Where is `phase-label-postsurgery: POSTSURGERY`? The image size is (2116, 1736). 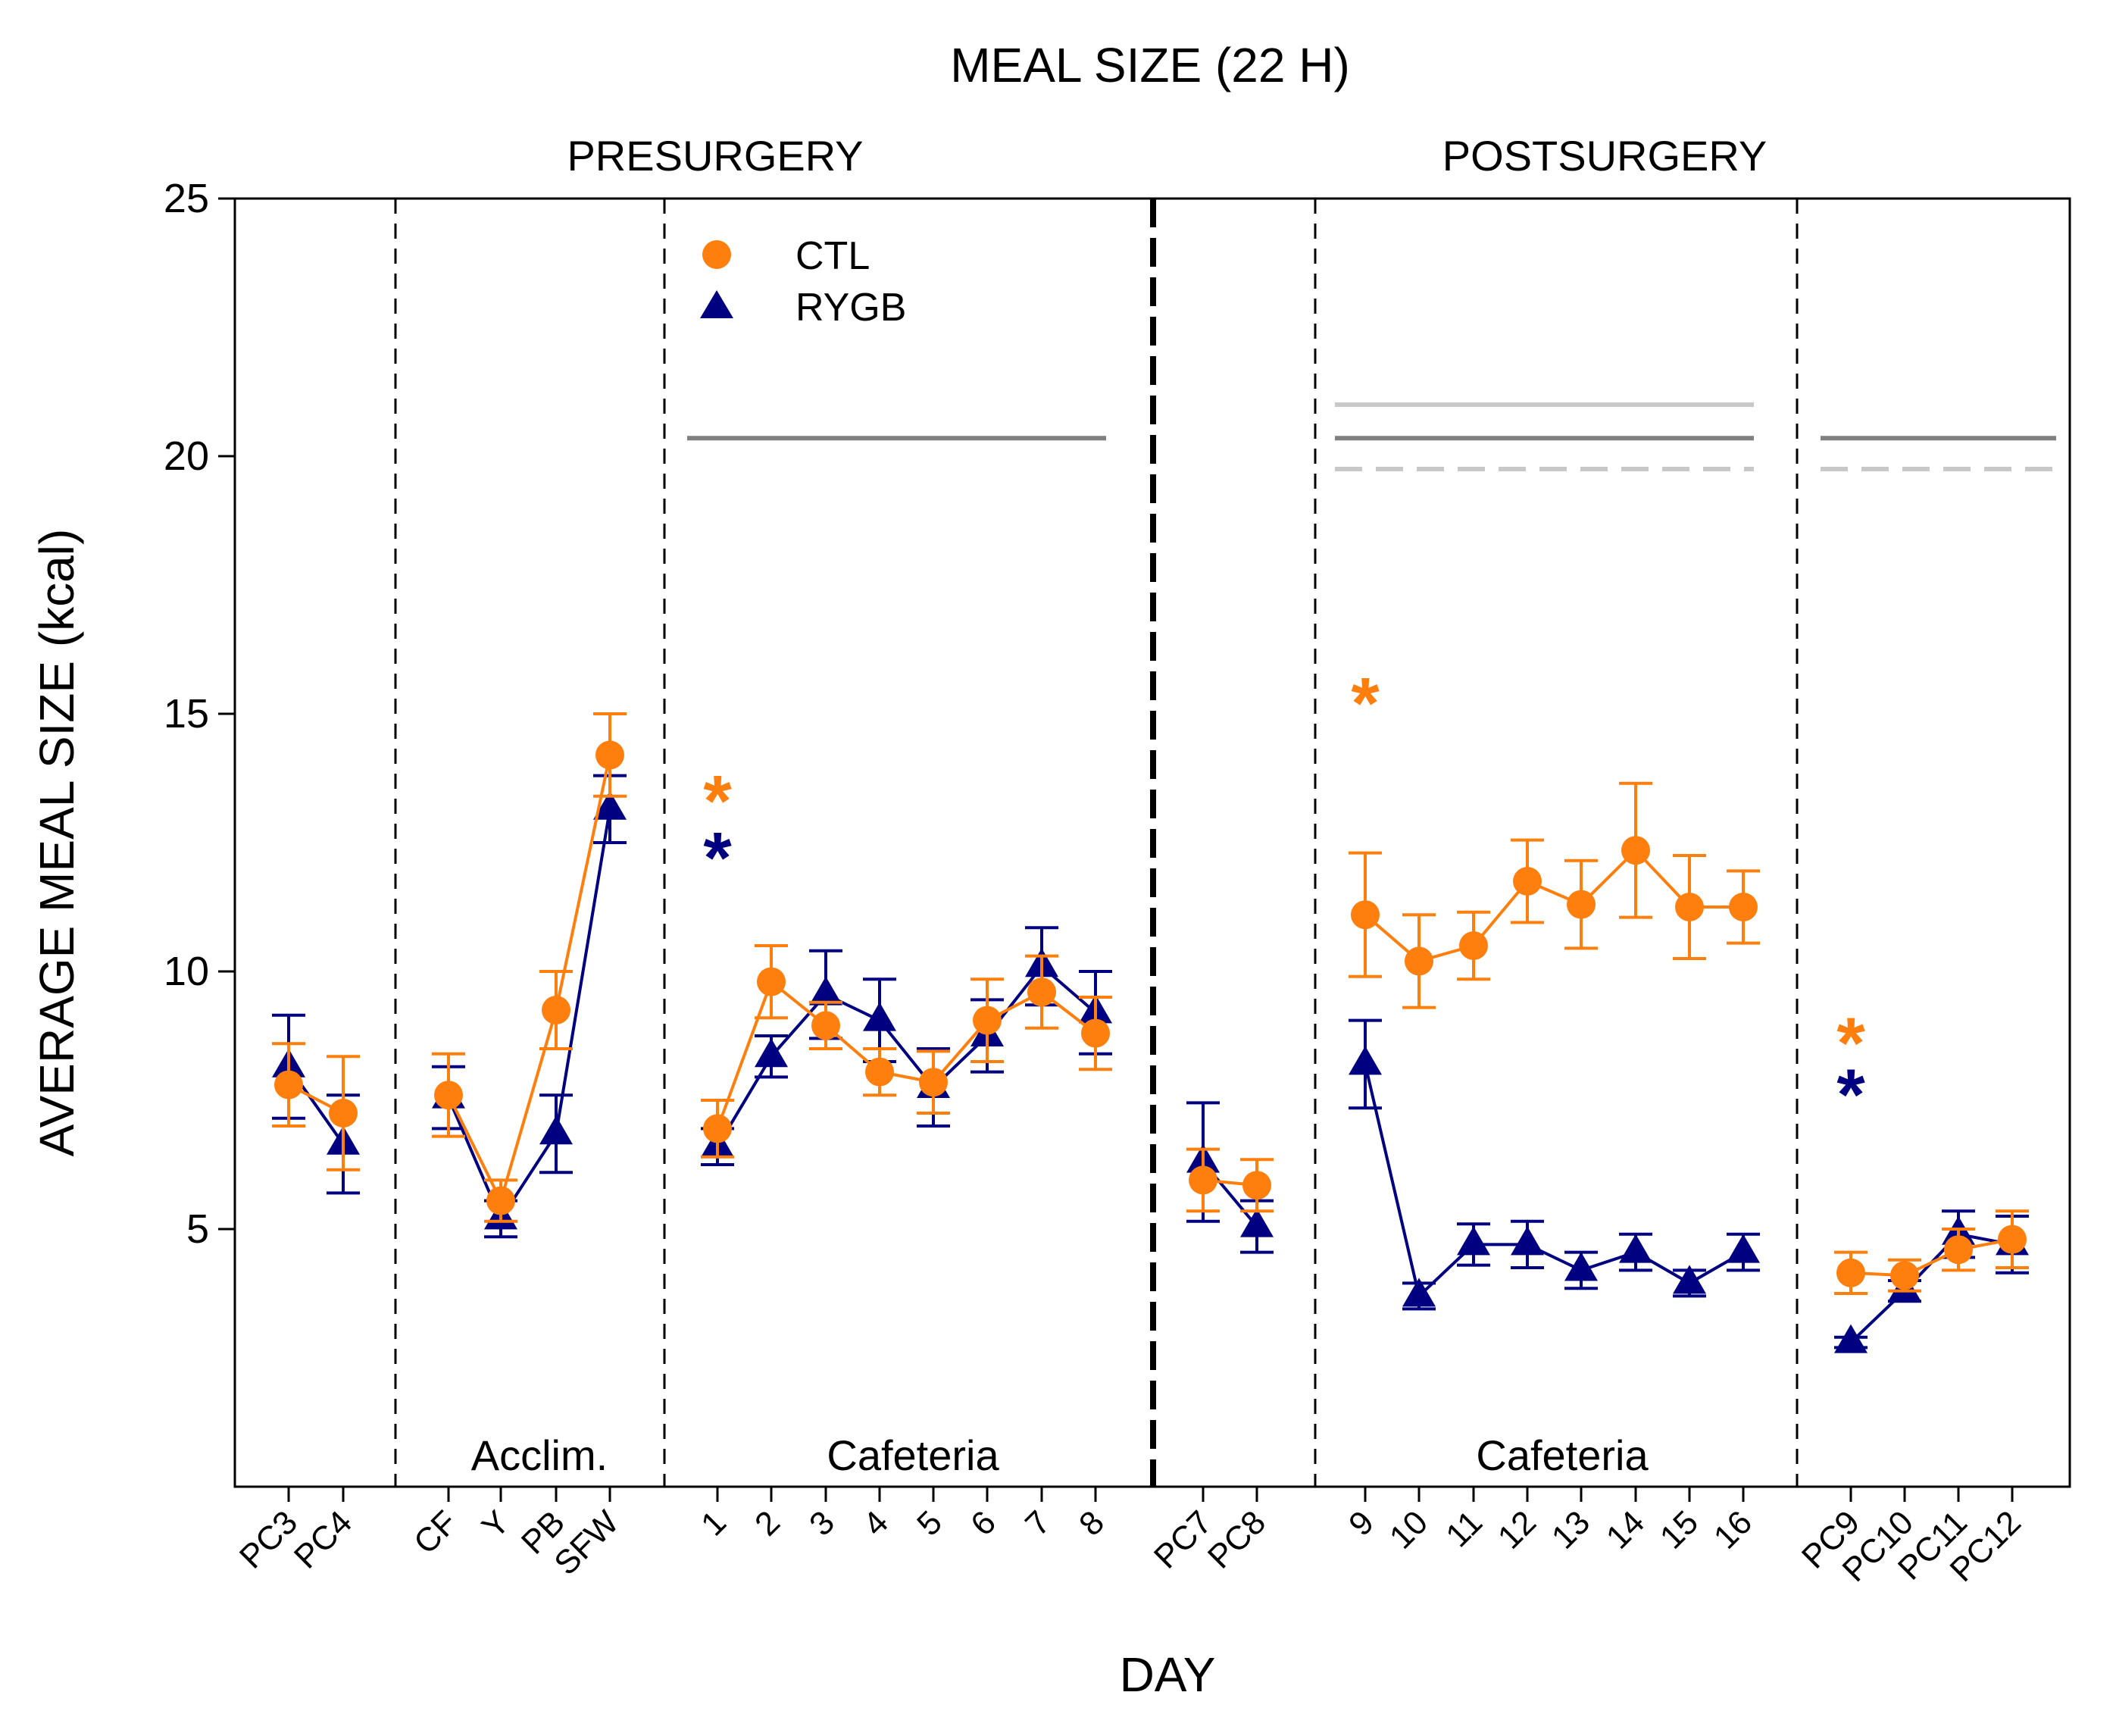
phase-label-postsurgery: POSTSURGERY is located at coordinates (1604, 156).